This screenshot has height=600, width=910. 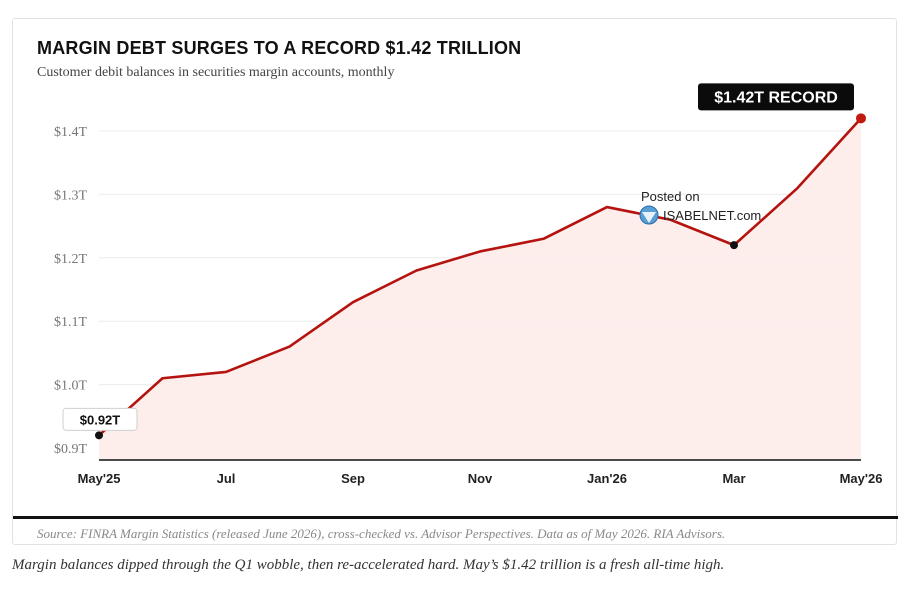 I want to click on x-tick-label: May'26, so click(x=861, y=478).